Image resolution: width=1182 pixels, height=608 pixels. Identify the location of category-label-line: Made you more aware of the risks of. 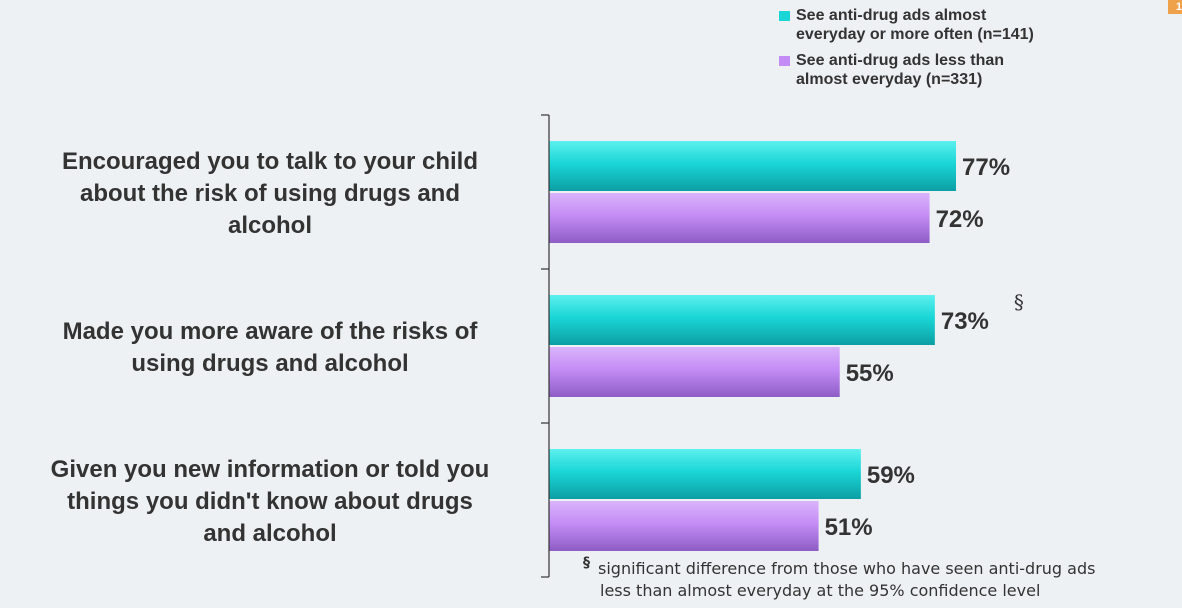
(270, 331).